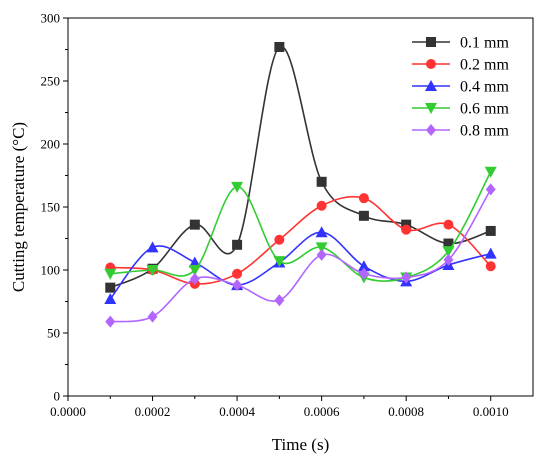 Image resolution: width=550 pixels, height=462 pixels. I want to click on legend-item: 0.8 mm, so click(460, 131).